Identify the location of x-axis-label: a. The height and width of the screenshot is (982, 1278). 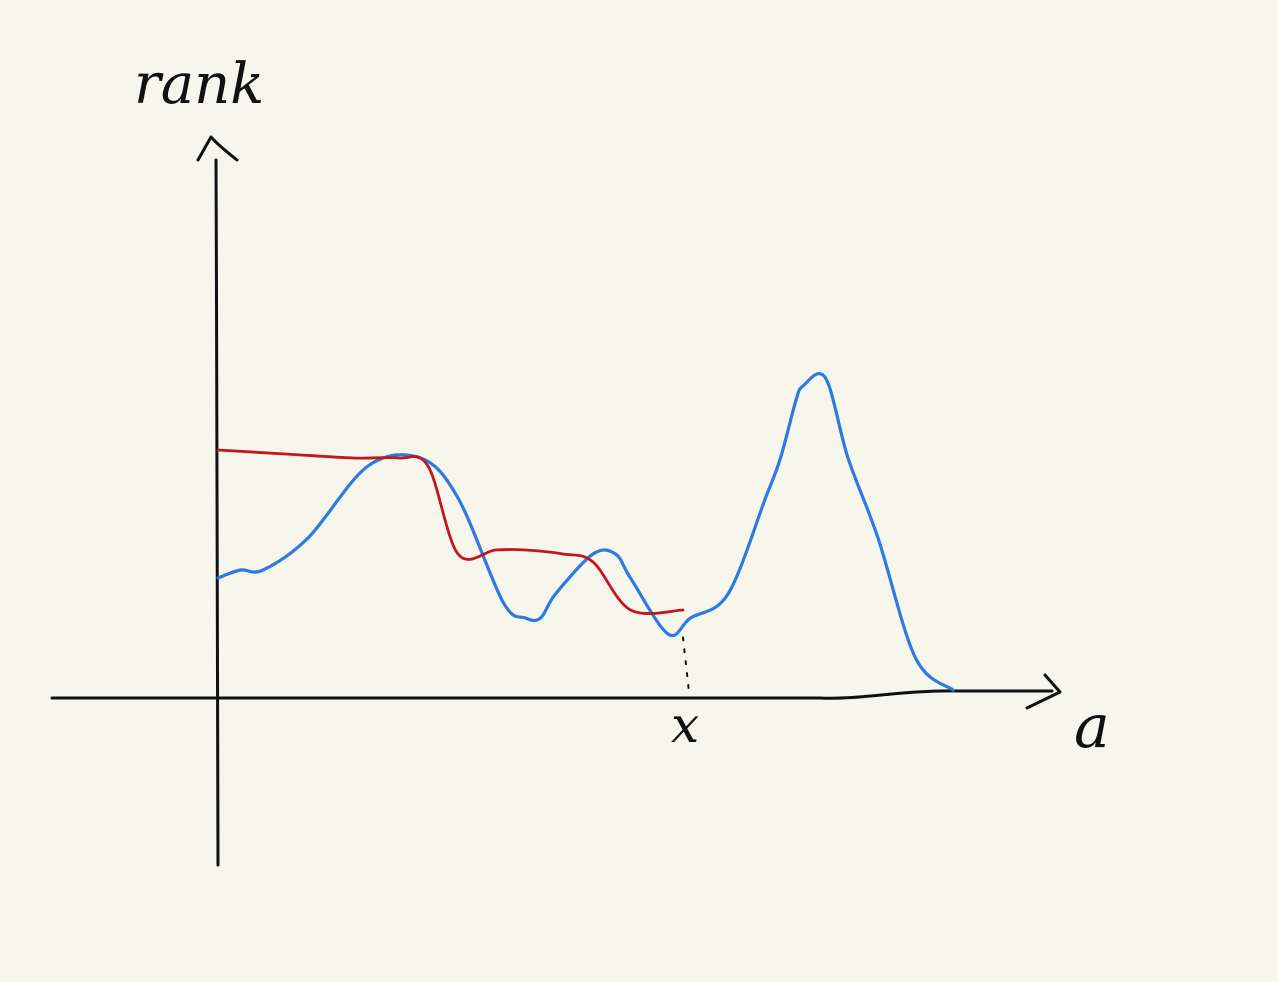
(1092, 727).